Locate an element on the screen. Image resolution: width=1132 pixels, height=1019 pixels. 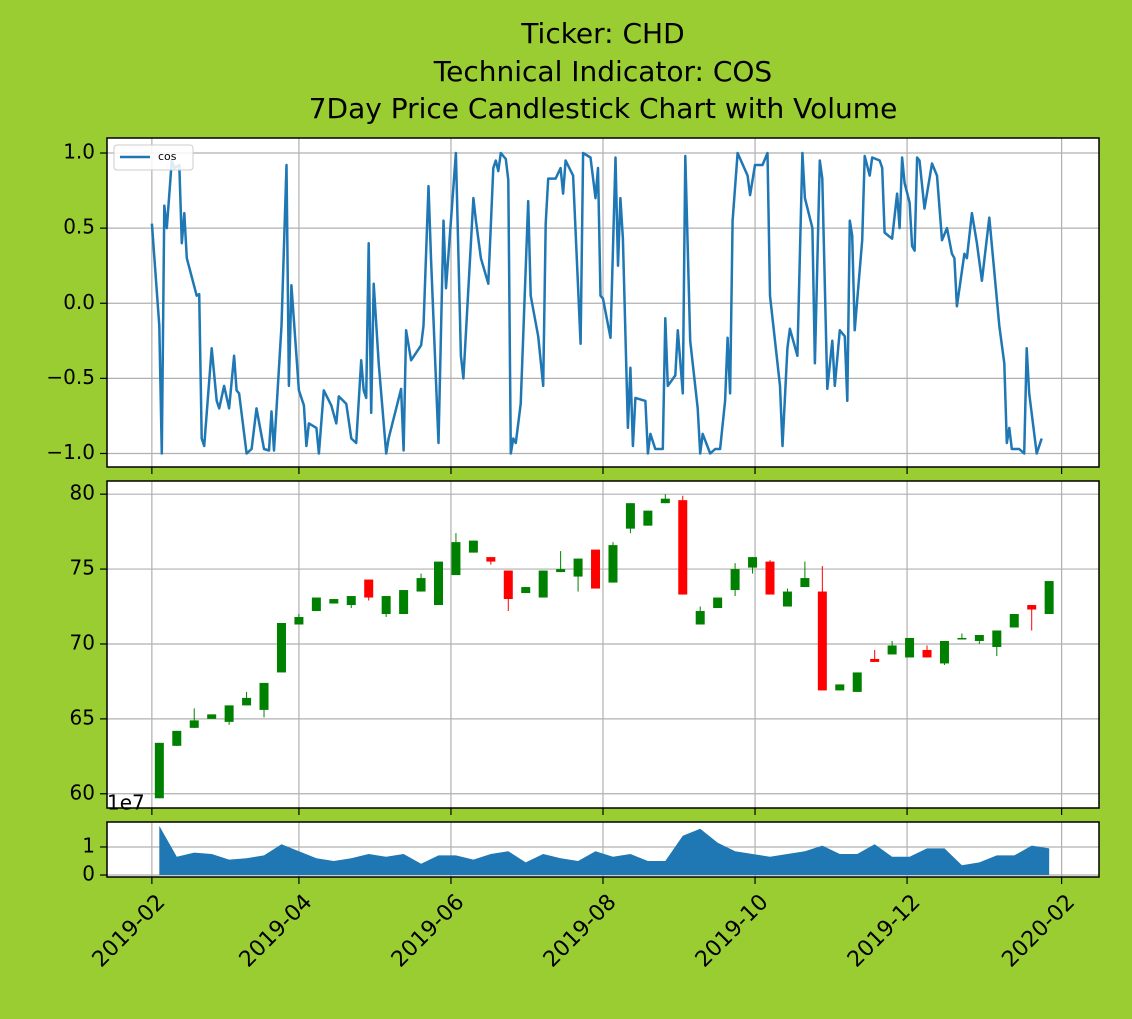
y-tick-label: 1 is located at coordinates (88, 845).